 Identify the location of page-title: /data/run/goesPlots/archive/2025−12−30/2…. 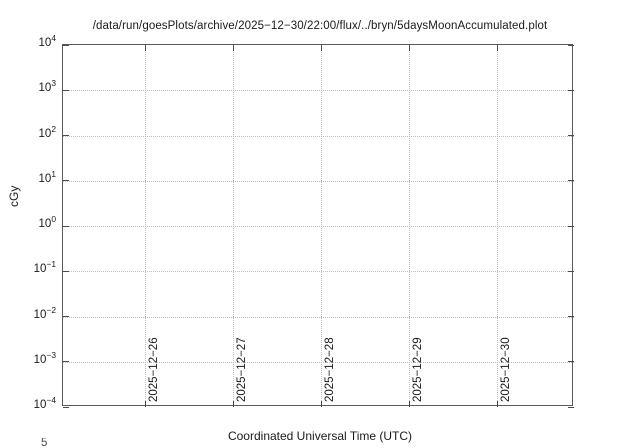
(320, 26).